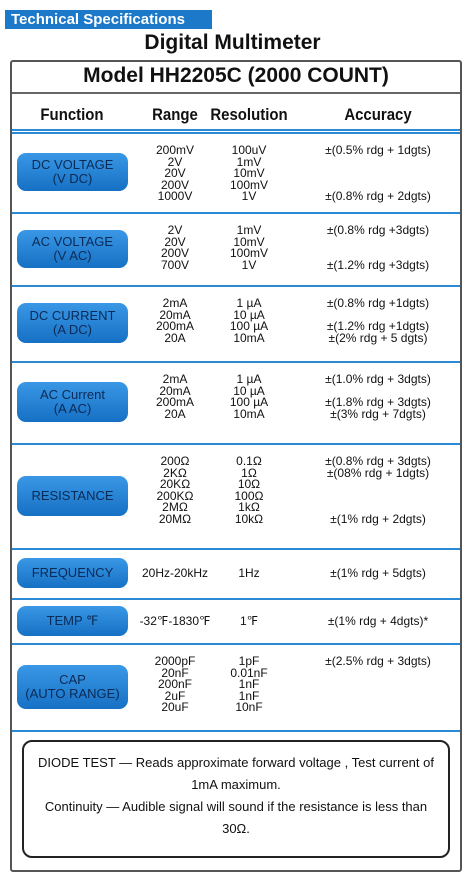 The height and width of the screenshot is (884, 473). I want to click on accuracy: ±(0.8% rdg +1dgts), so click(378, 303).